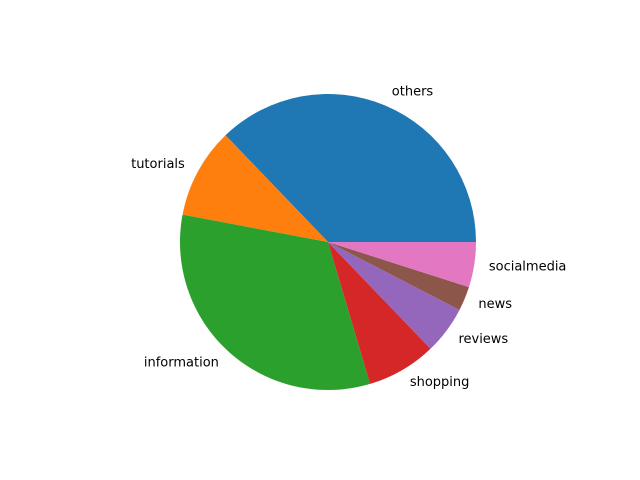  Describe the element at coordinates (255, 188) in the screenshot. I see `pie-slice-tutorials` at that location.